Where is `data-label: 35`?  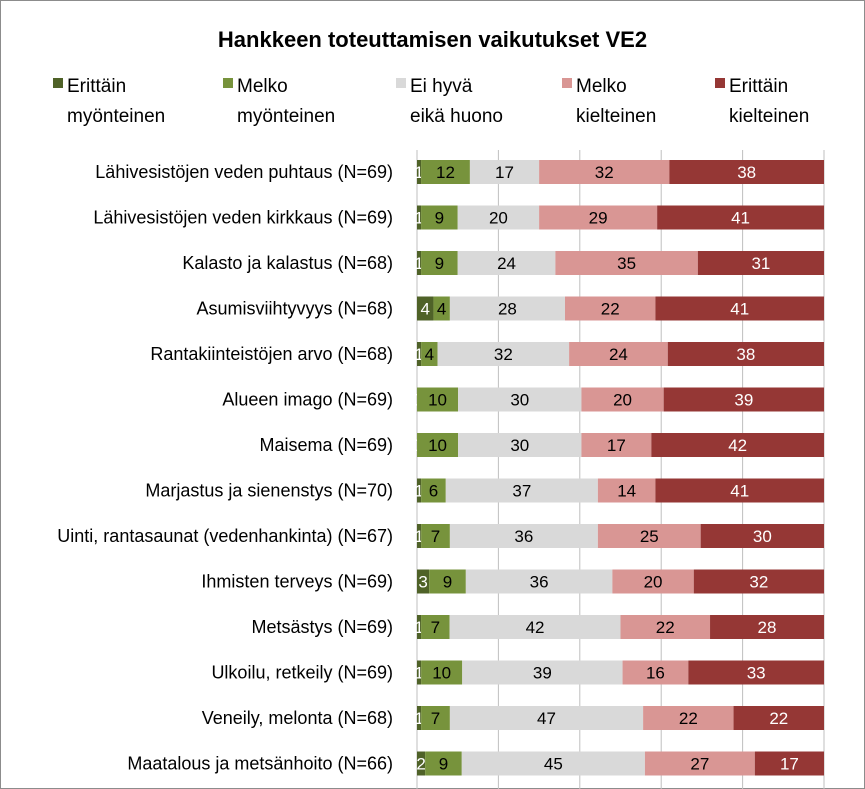
data-label: 35 is located at coordinates (626, 263).